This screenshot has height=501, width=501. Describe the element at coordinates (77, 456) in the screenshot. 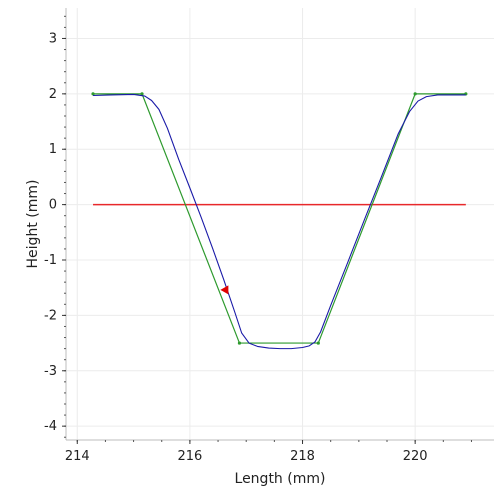

I see `x-tick-label: 214` at that location.